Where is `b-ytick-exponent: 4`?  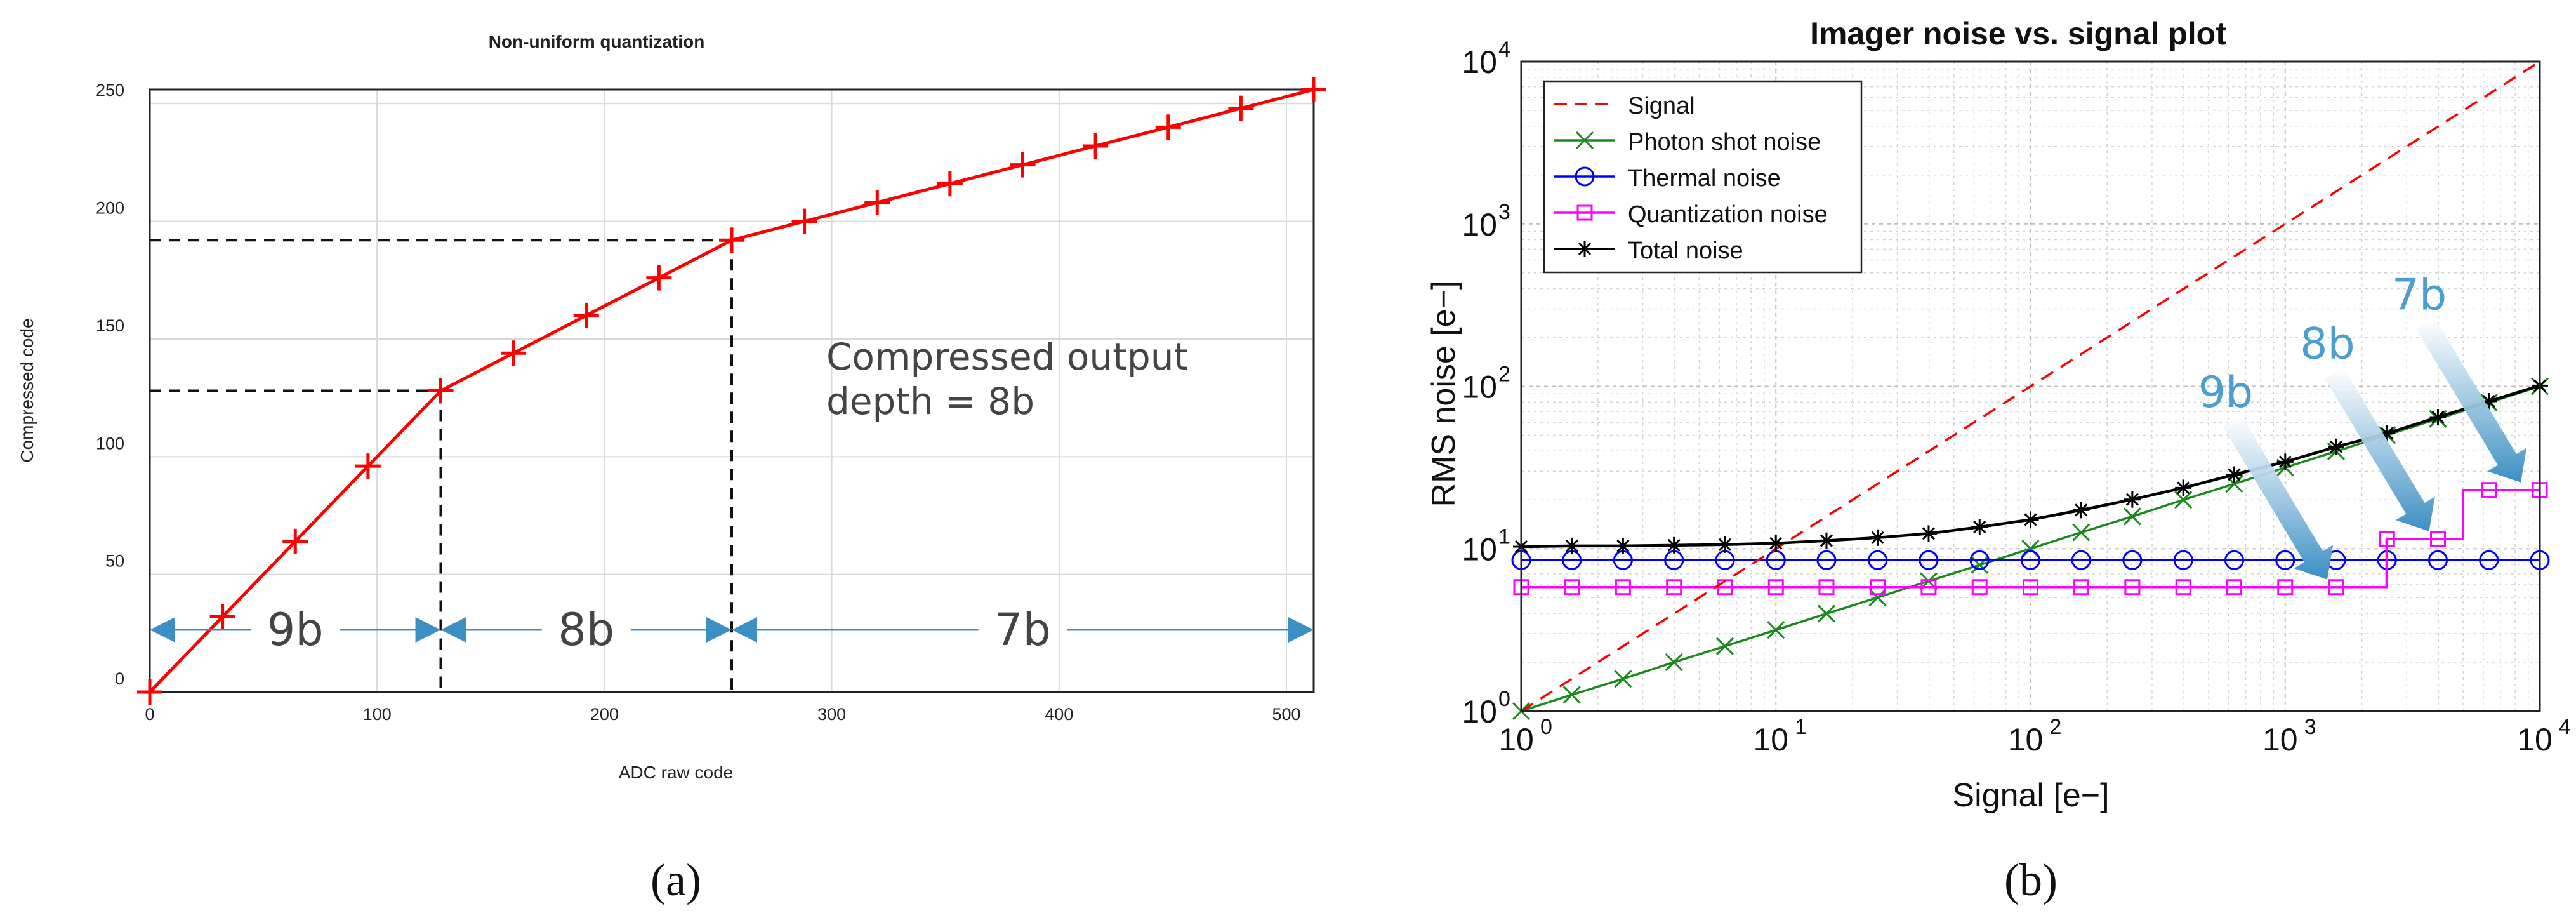
b-ytick-exponent: 4 is located at coordinates (1504, 49).